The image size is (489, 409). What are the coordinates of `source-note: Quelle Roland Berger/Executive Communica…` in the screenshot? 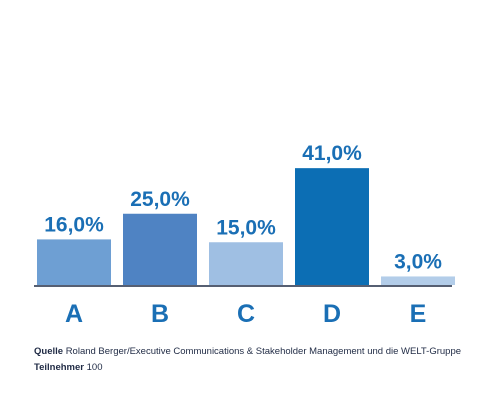 It's located at (247, 351).